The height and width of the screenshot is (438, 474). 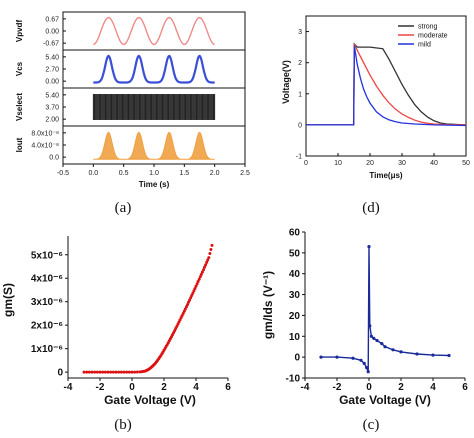 What do you see at coordinates (401, 387) in the screenshot?
I see `chart-c-x-tick-label: 2` at bounding box center [401, 387].